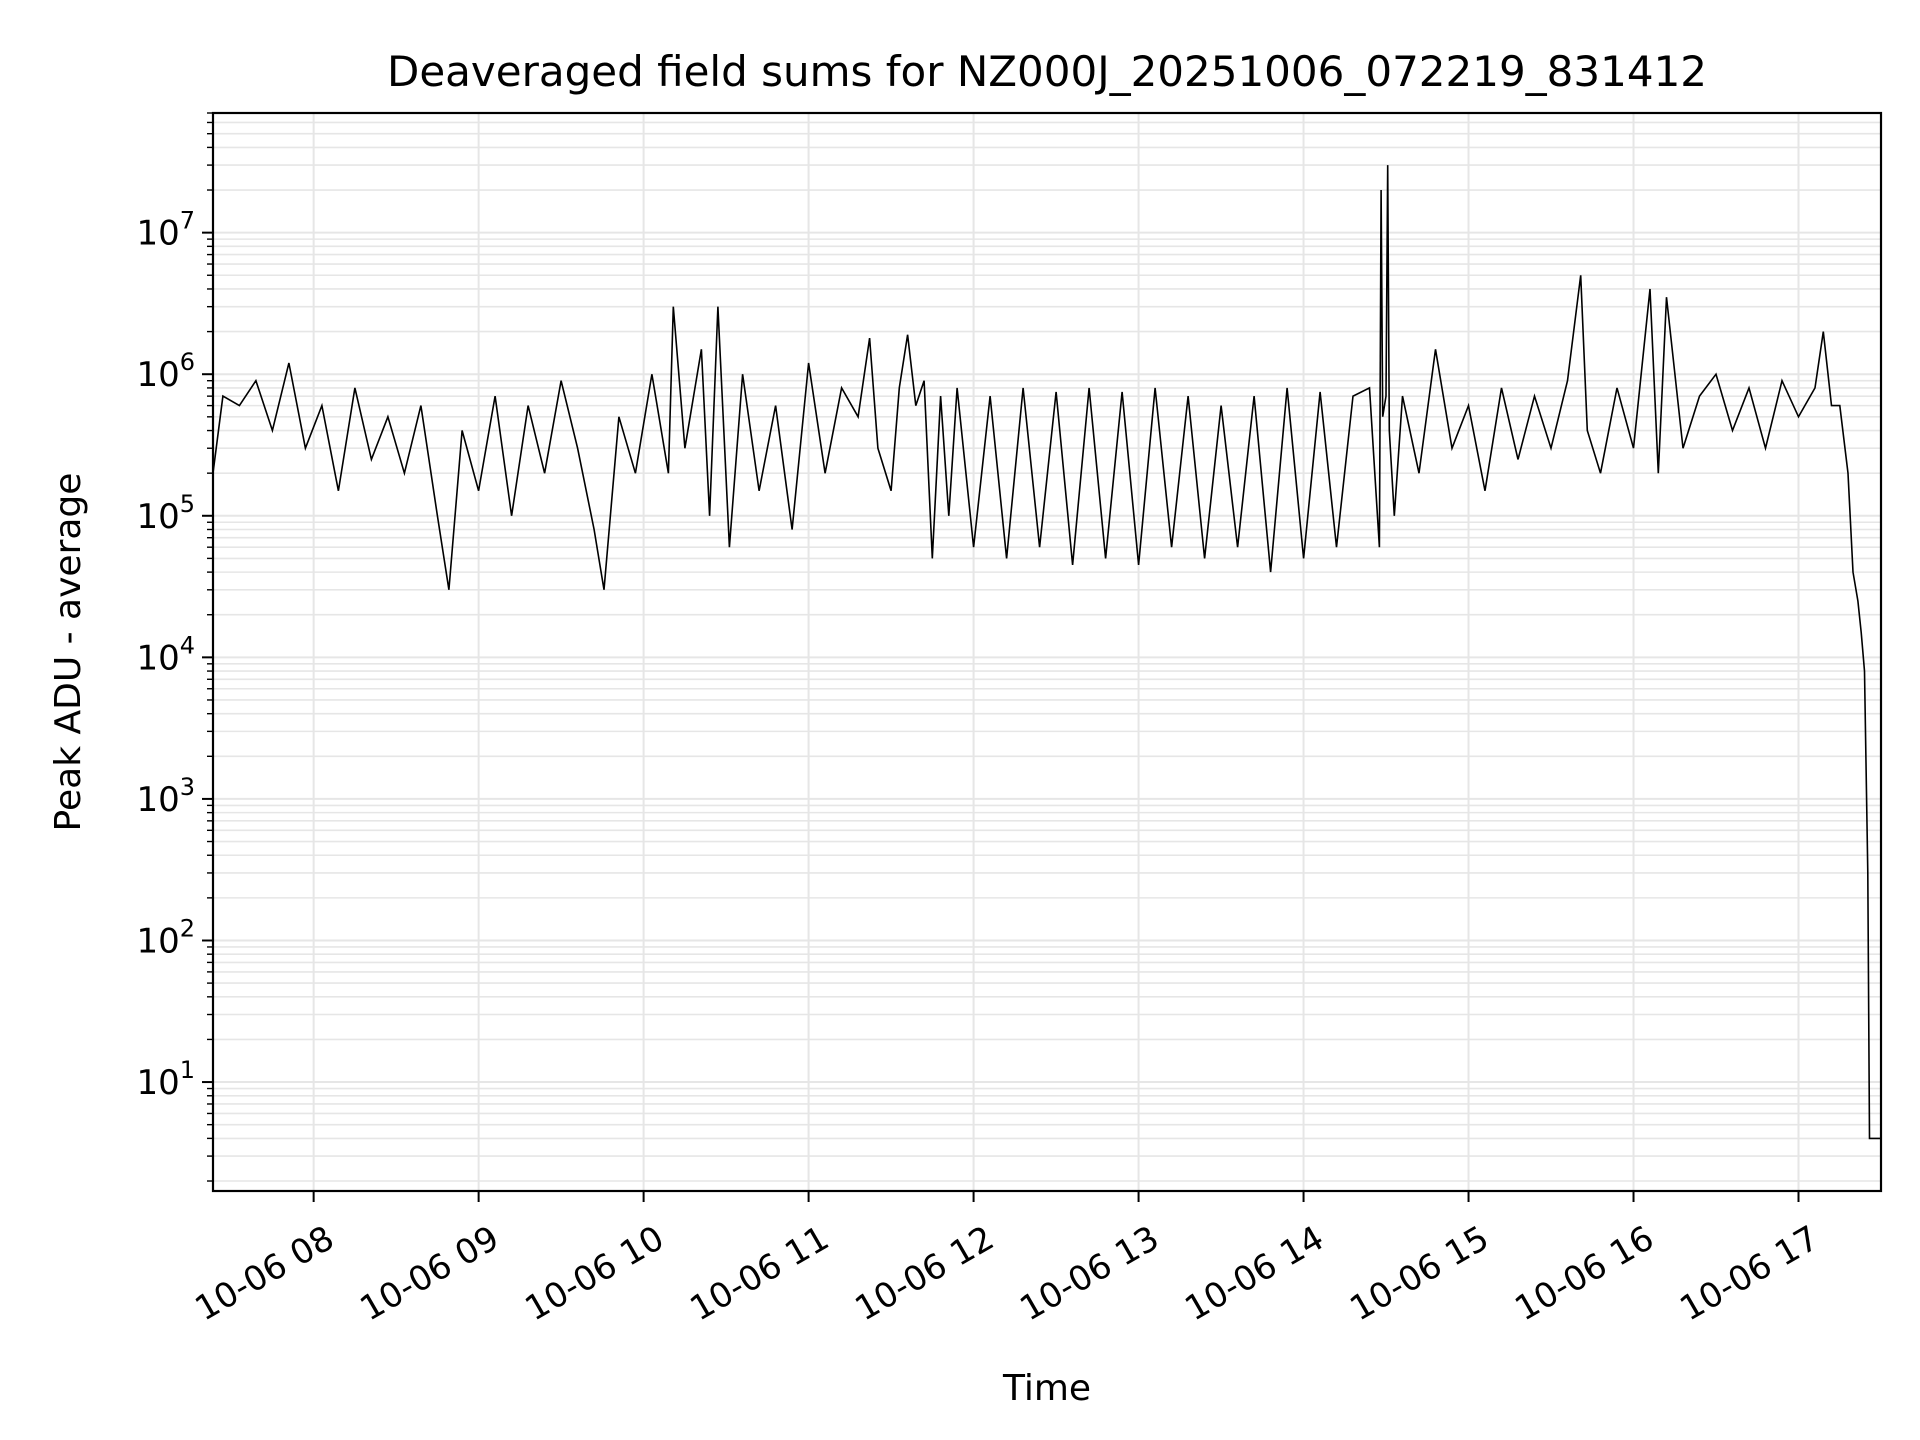 This screenshot has height=1440, width=1920. What do you see at coordinates (1089, 1273) in the screenshot?
I see `x-tick-label: 10-06 13` at bounding box center [1089, 1273].